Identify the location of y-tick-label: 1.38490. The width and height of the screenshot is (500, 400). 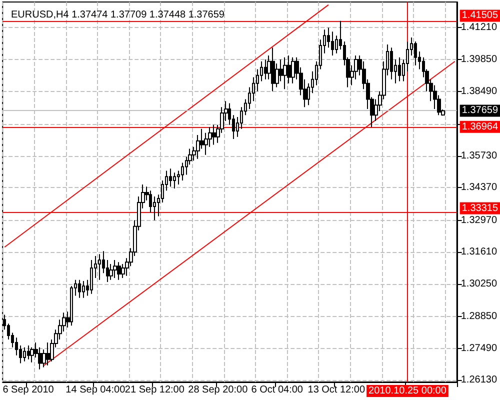
(479, 91).